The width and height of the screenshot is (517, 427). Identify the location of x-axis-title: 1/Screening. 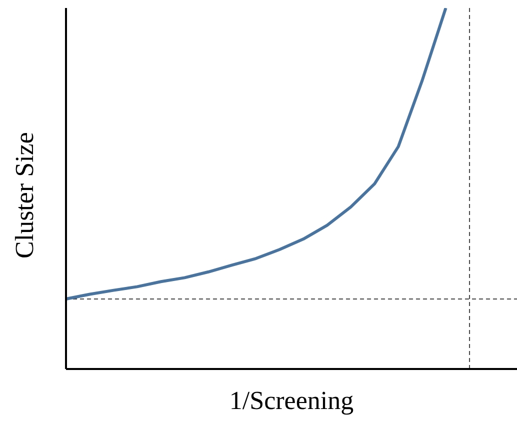
(291, 400).